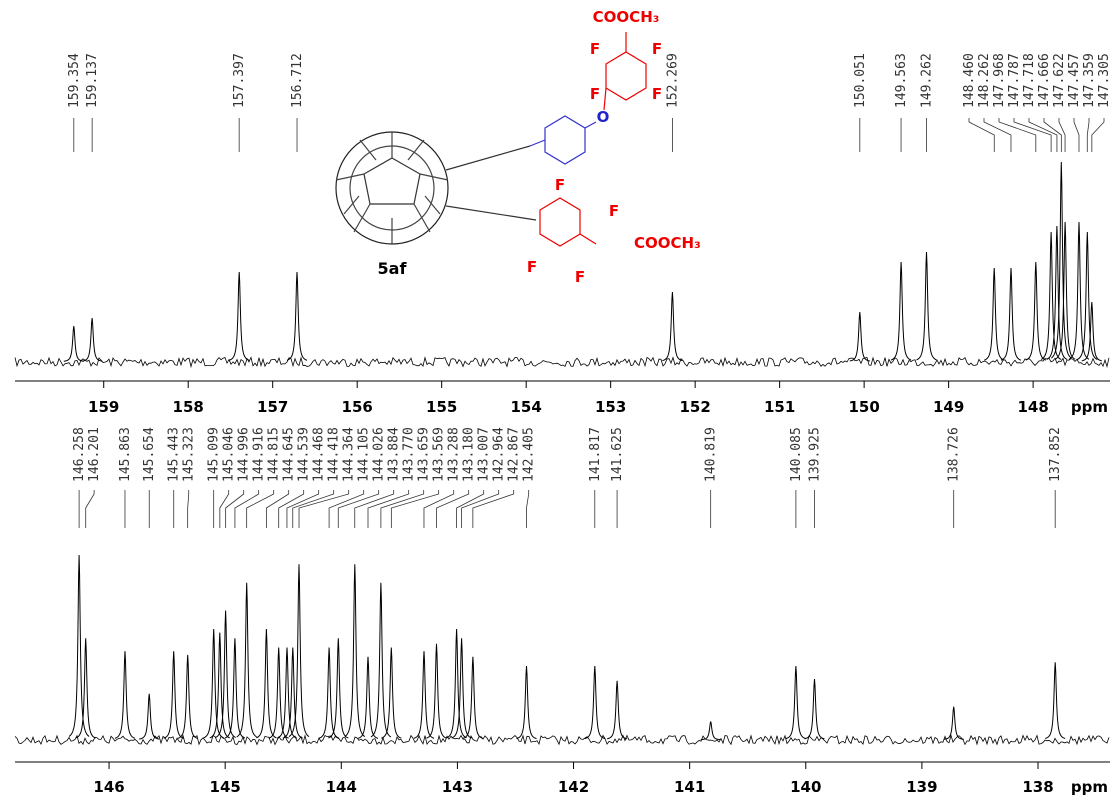 The width and height of the screenshot is (1116, 803). Describe the element at coordinates (711, 454) in the screenshot. I see `peak-label: 140.819` at that location.